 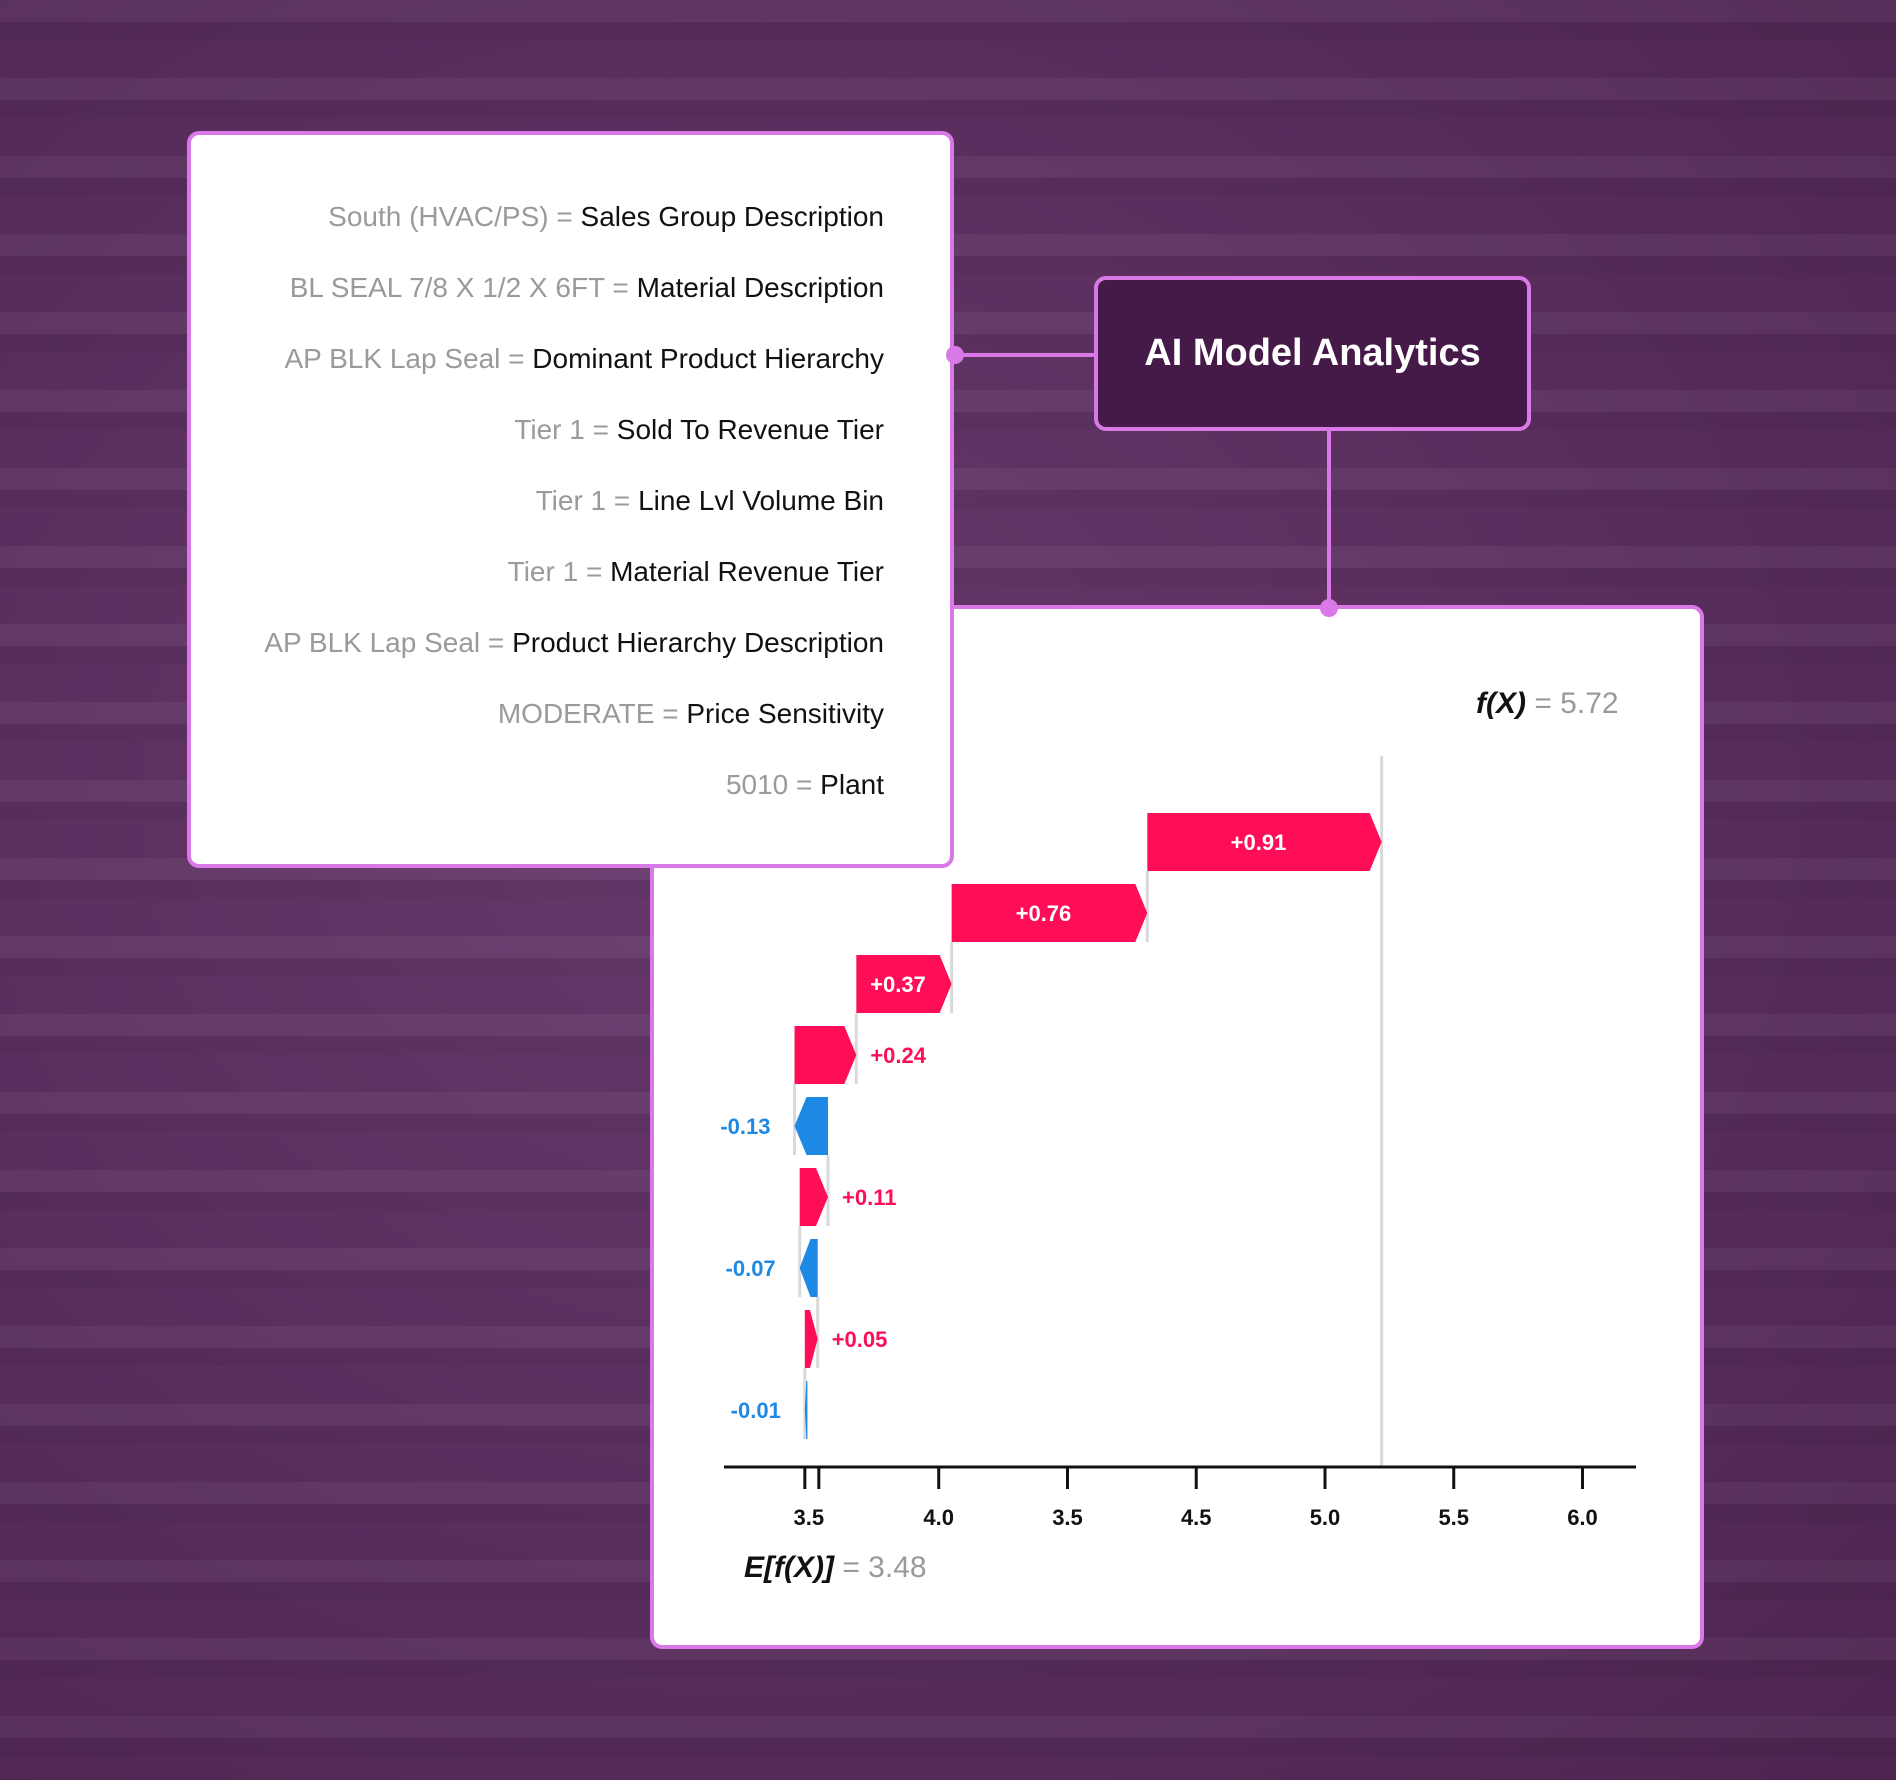 What do you see at coordinates (757, 784) in the screenshot?
I see `feature-value: 5010` at bounding box center [757, 784].